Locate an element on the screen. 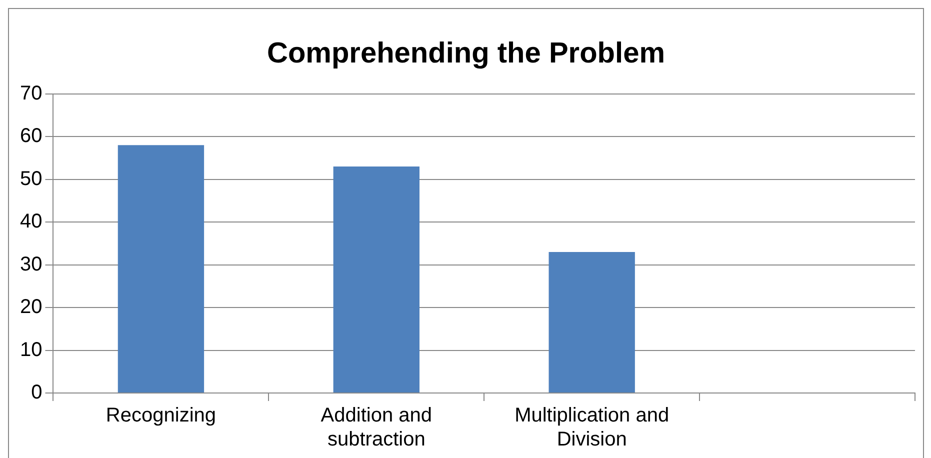  y-tick-label: 50 is located at coordinates (31, 179).